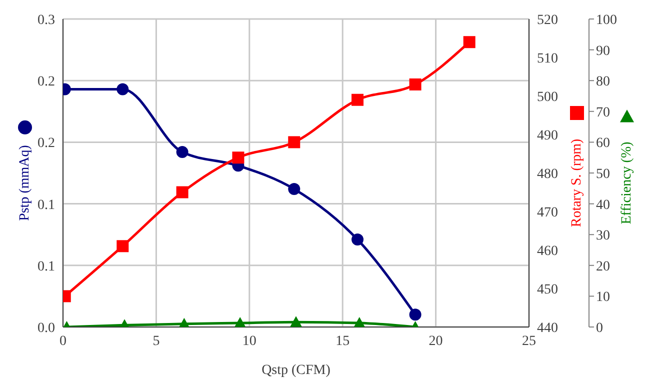 This screenshot has width=647, height=390. What do you see at coordinates (547, 290) in the screenshot?
I see `y2-tick-label: 450` at bounding box center [547, 290].